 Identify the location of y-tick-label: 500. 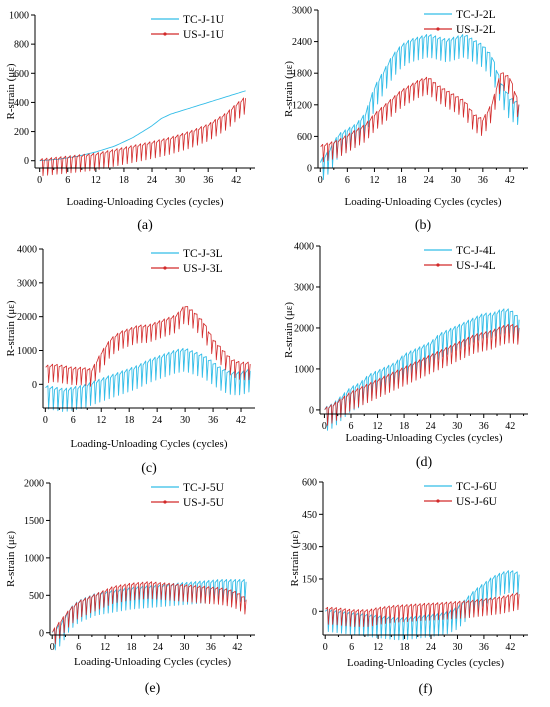
(36, 596).